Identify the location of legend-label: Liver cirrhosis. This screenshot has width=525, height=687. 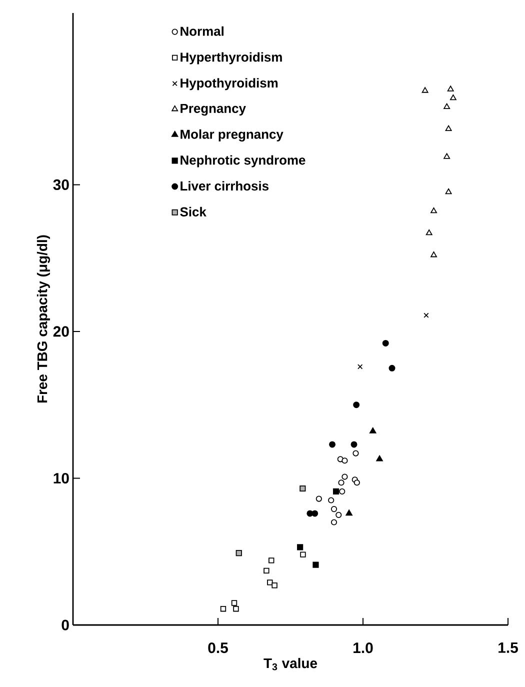
(224, 186).